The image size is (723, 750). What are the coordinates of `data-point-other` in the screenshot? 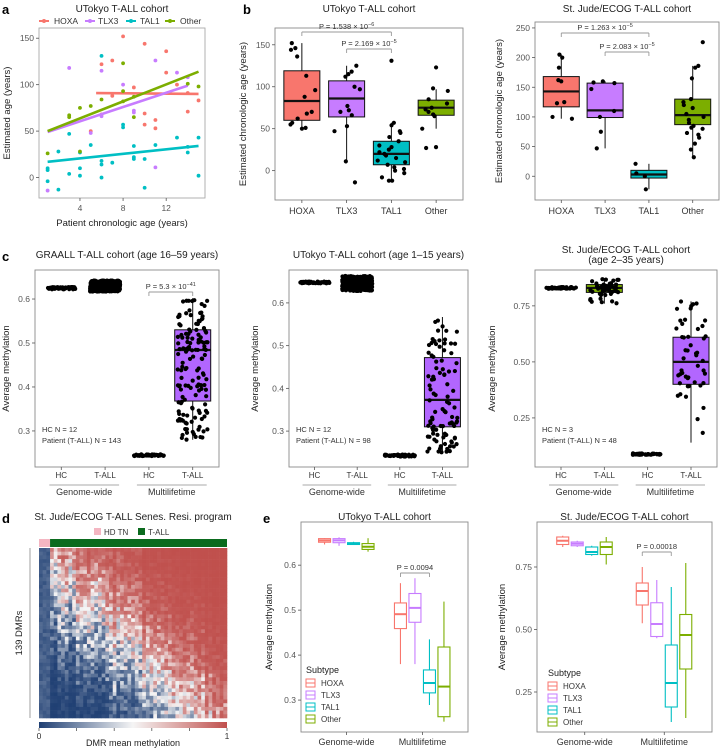 It's located at (80, 151).